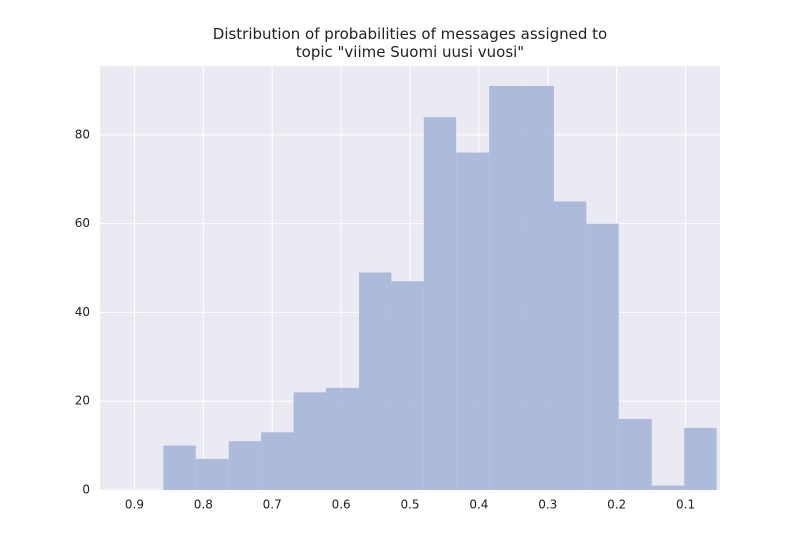  What do you see at coordinates (82, 312) in the screenshot?
I see `y-tick-label: 40` at bounding box center [82, 312].